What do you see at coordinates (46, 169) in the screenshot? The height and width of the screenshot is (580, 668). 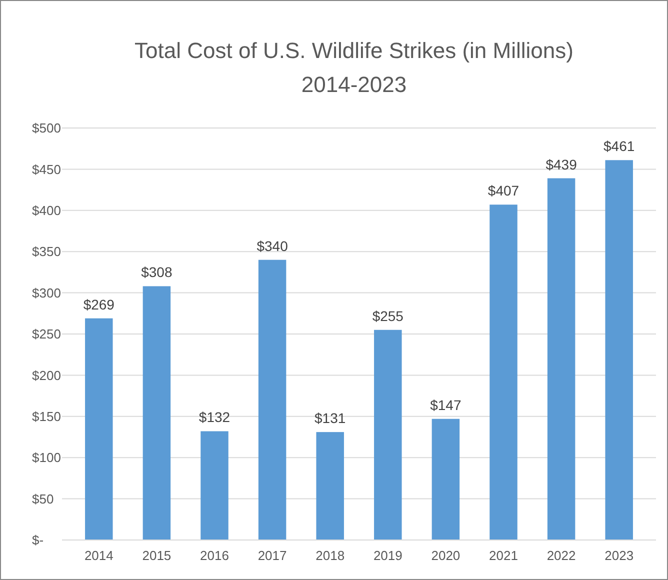 I see `y-tick-label: $450` at bounding box center [46, 169].